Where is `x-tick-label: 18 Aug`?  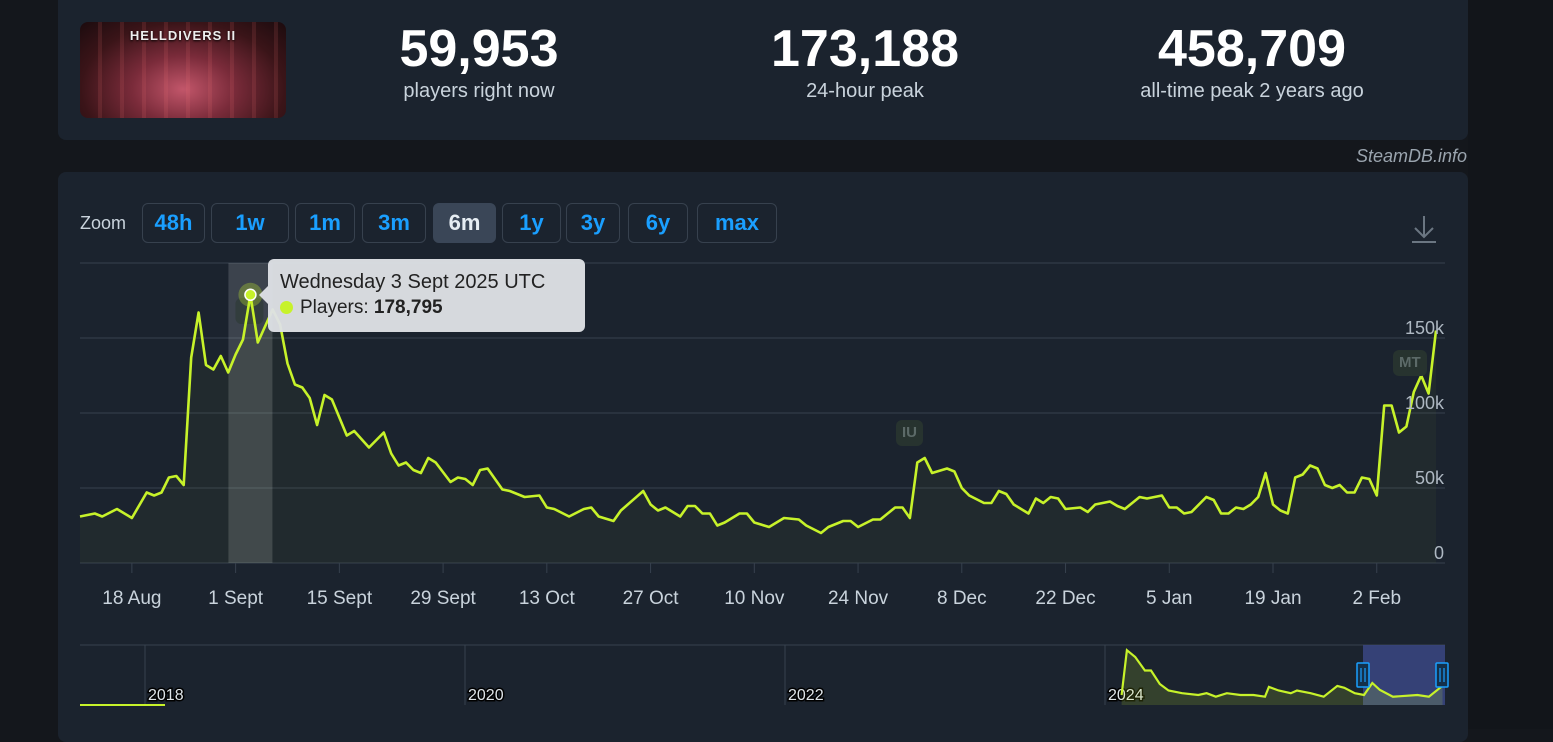
x-tick-label: 18 Aug is located at coordinates (131, 598).